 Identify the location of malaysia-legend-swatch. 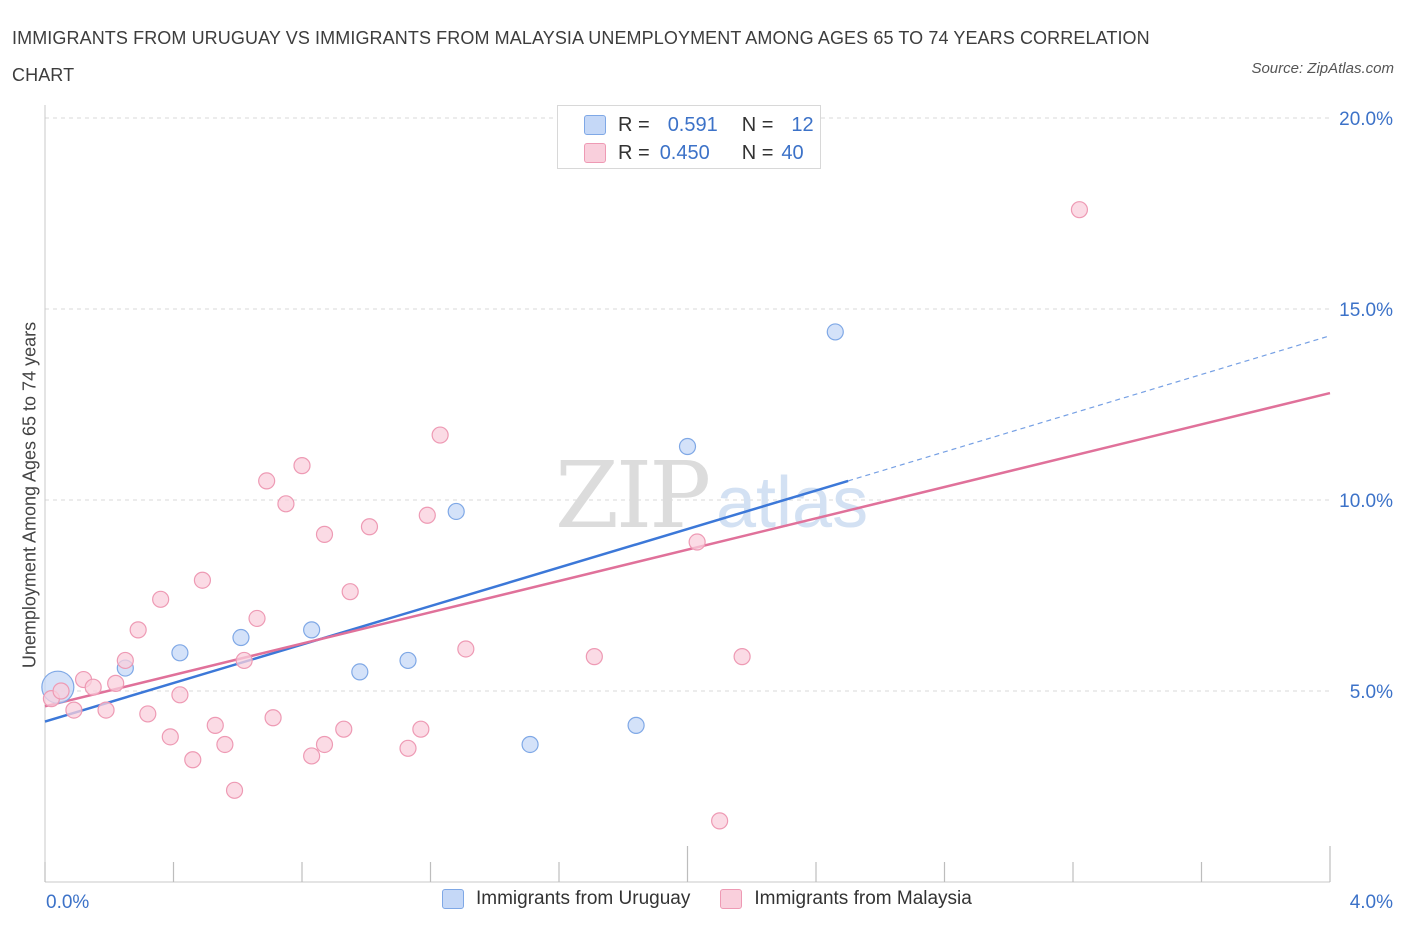
(731, 899).